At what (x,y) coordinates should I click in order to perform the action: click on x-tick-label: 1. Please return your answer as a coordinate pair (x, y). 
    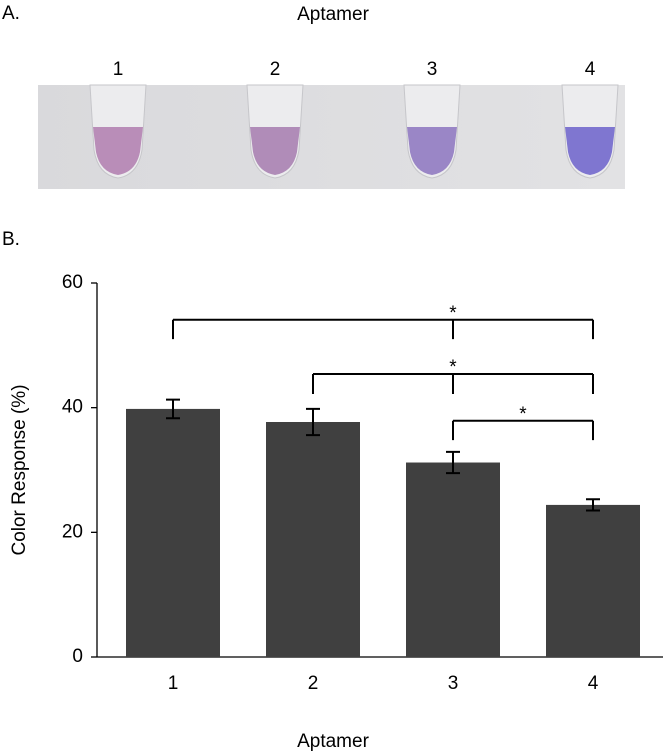
    Looking at the image, I should click on (173, 683).